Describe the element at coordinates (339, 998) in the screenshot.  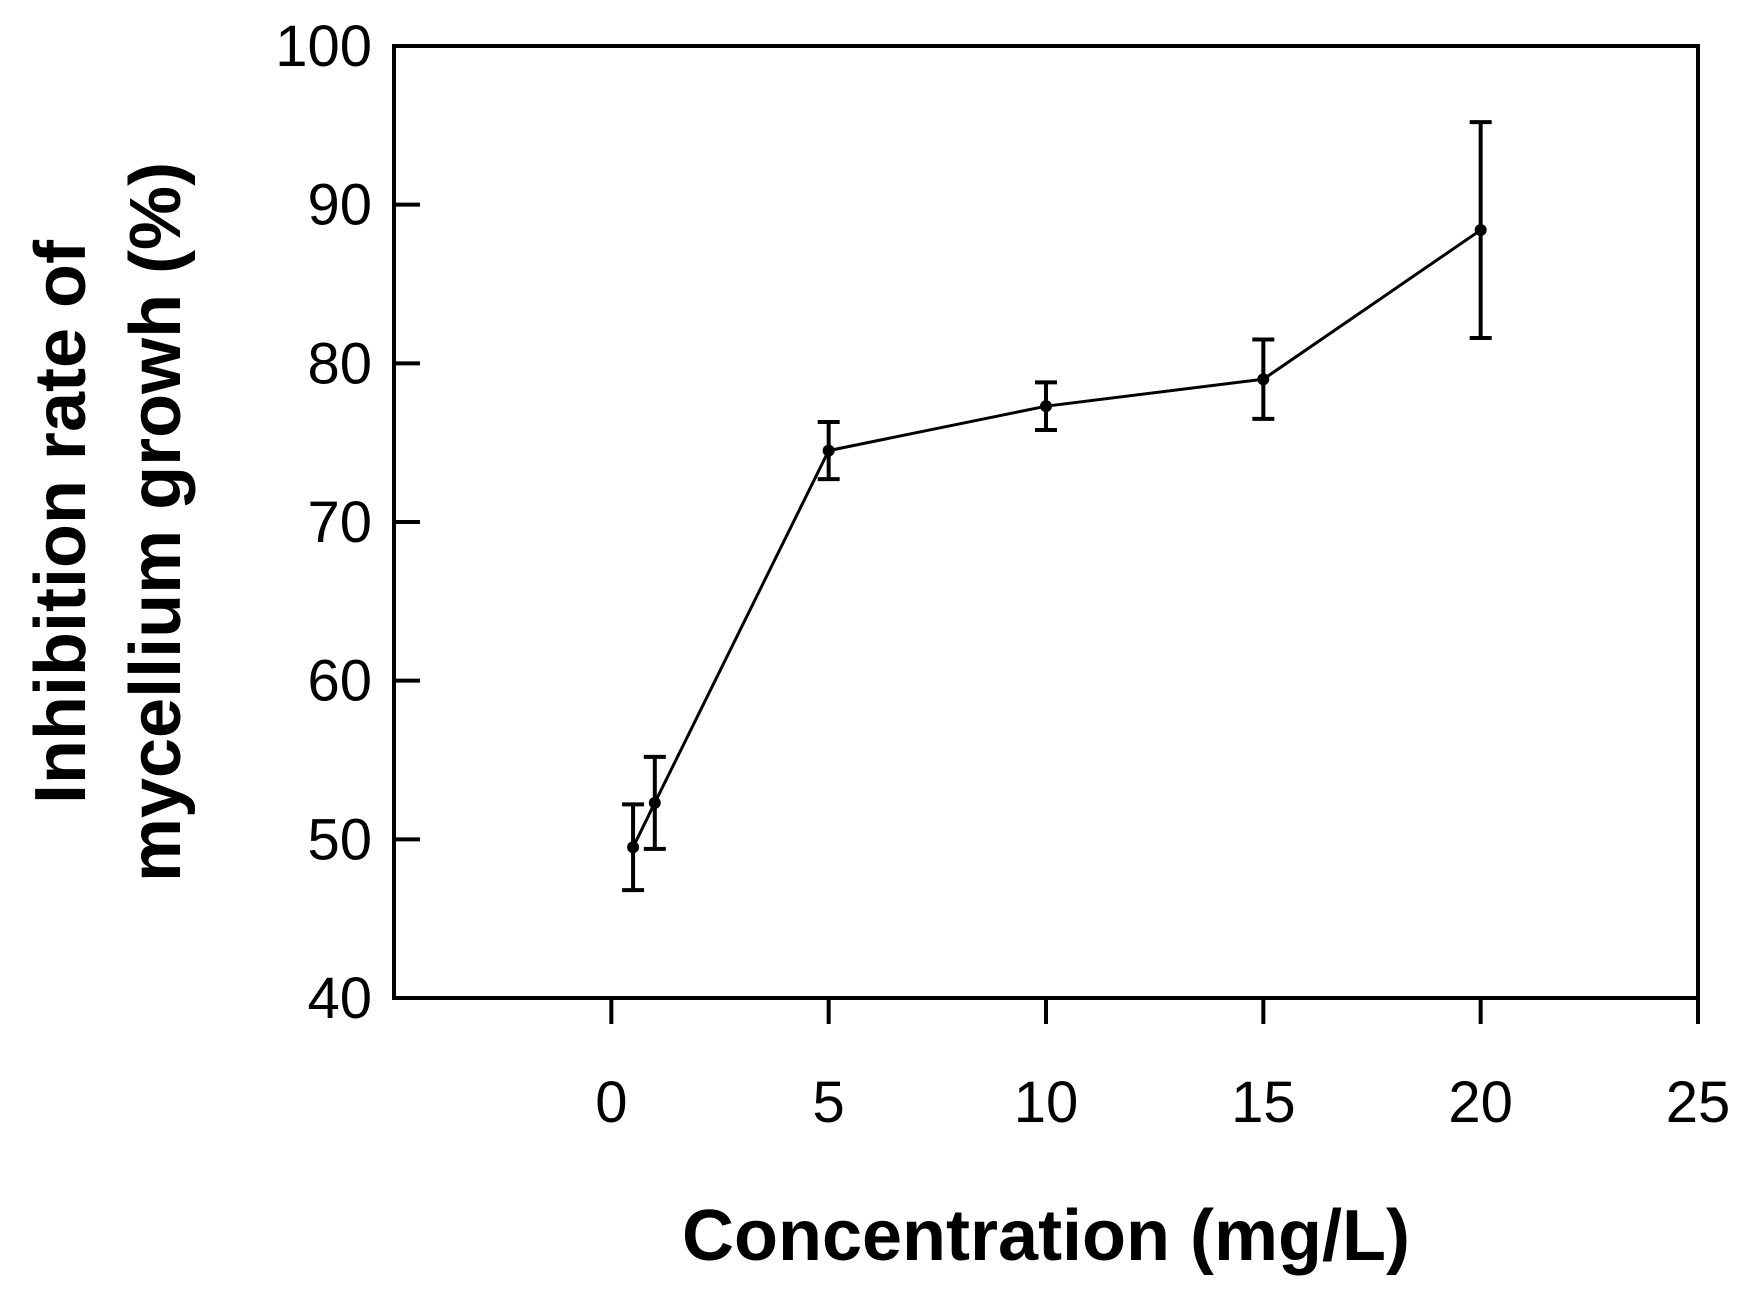
I see `y-tick-label: 40` at that location.